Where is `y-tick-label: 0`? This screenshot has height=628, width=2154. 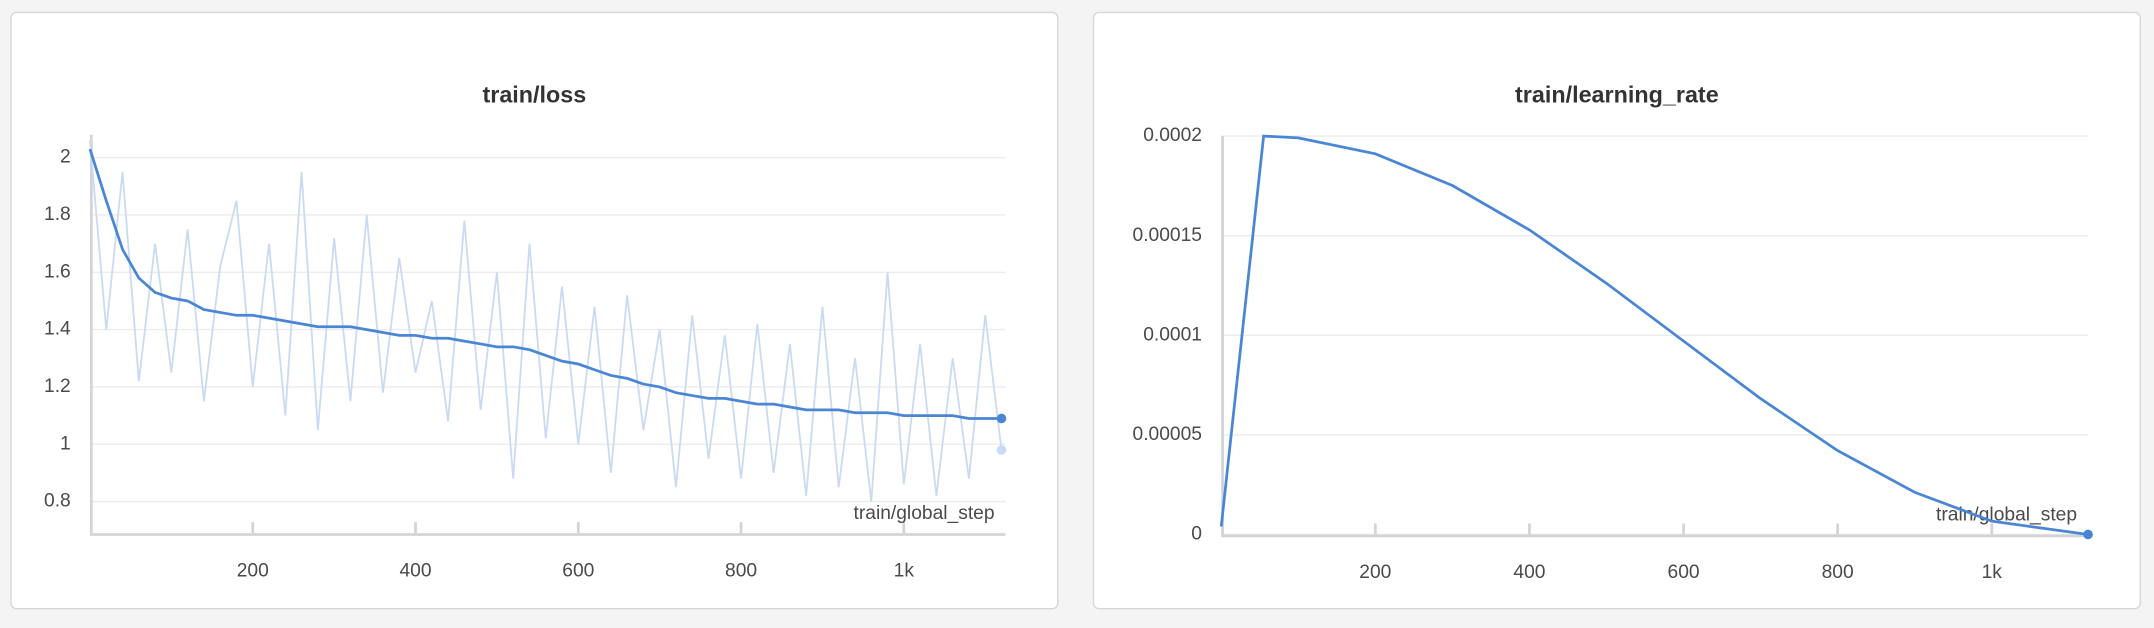
y-tick-label: 0 is located at coordinates (1196, 534).